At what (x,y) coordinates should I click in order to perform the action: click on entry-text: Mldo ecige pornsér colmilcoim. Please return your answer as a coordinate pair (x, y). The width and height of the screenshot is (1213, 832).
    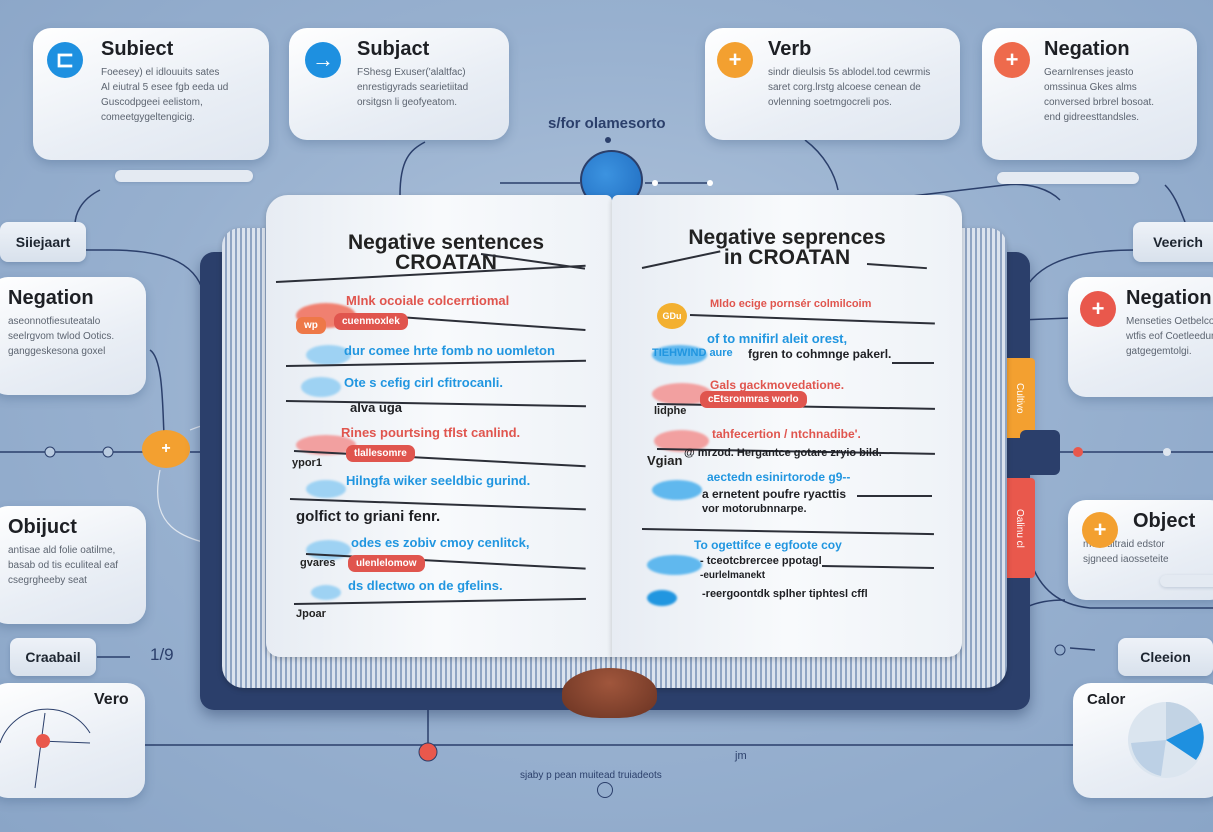
    Looking at the image, I should click on (791, 304).